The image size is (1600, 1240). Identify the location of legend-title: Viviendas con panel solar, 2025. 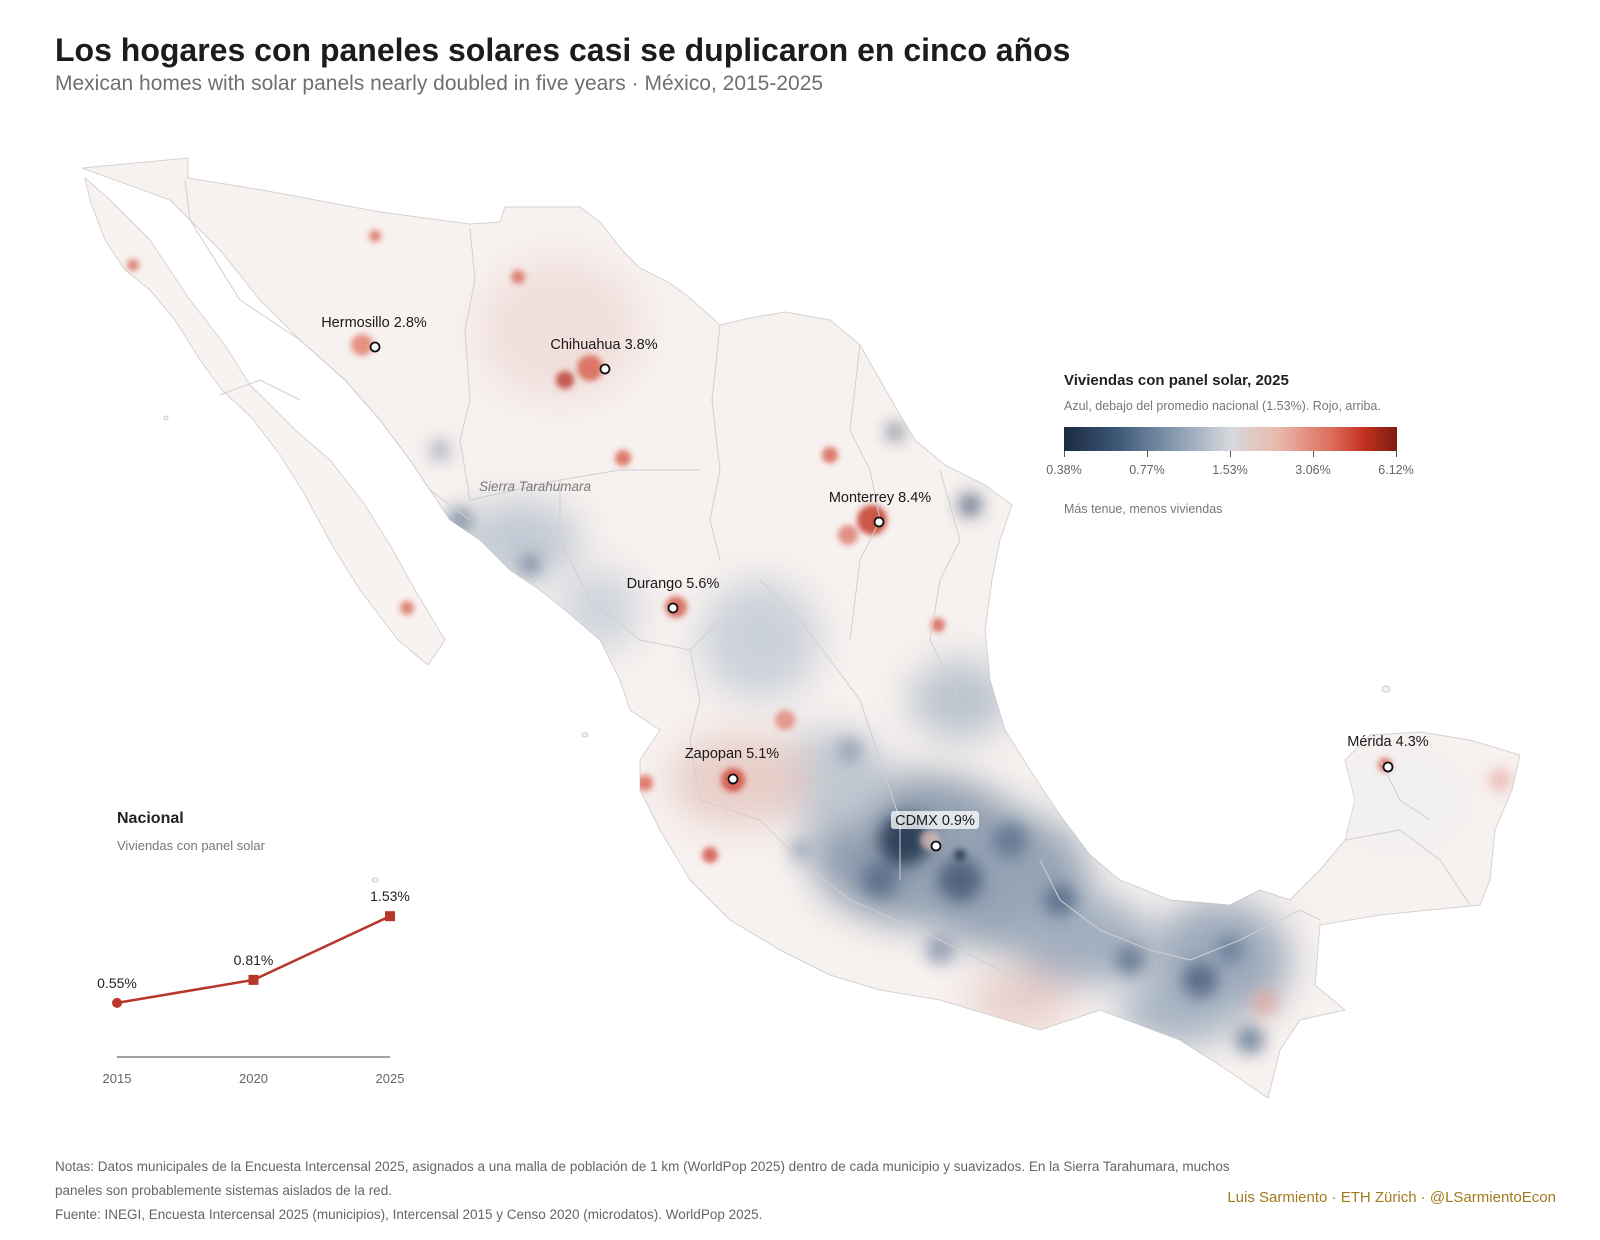
(1176, 380).